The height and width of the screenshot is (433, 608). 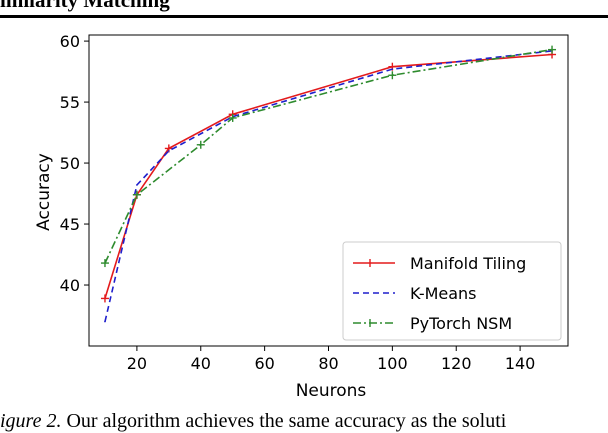 What do you see at coordinates (201, 363) in the screenshot?
I see `x-tick-label: 40` at bounding box center [201, 363].